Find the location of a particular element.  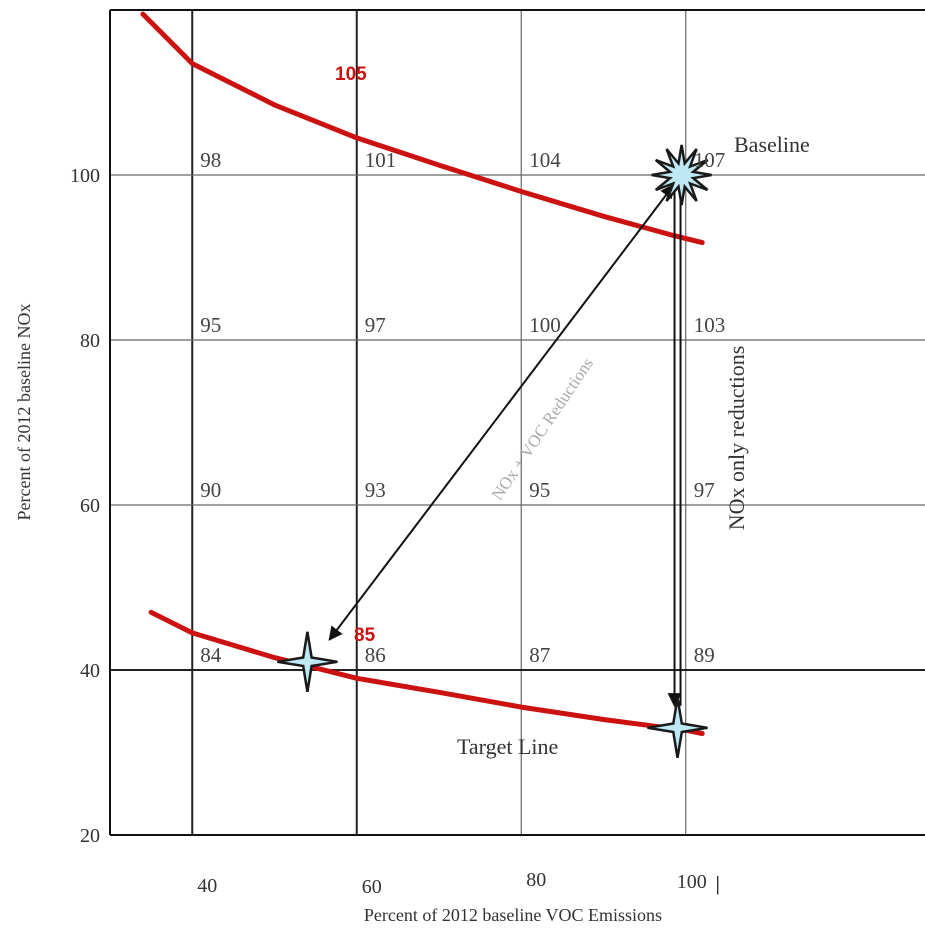

x-tick-label-40: 40 is located at coordinates (207, 886).